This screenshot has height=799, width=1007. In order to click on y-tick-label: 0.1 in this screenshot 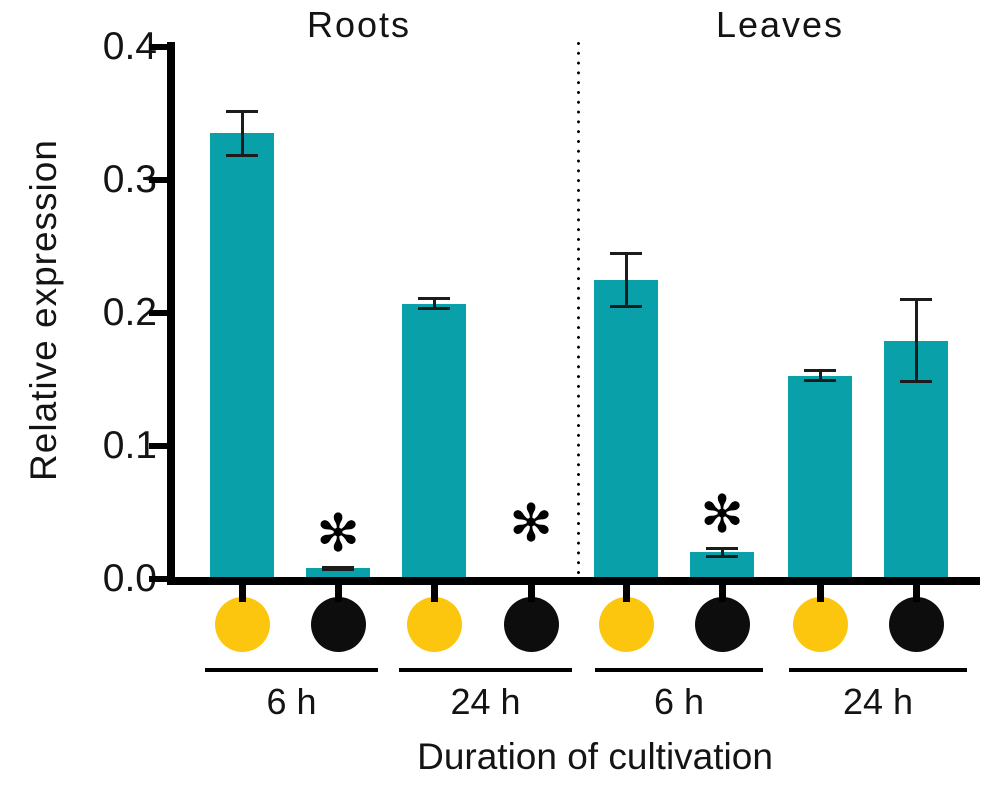, I will do `click(129, 445)`.